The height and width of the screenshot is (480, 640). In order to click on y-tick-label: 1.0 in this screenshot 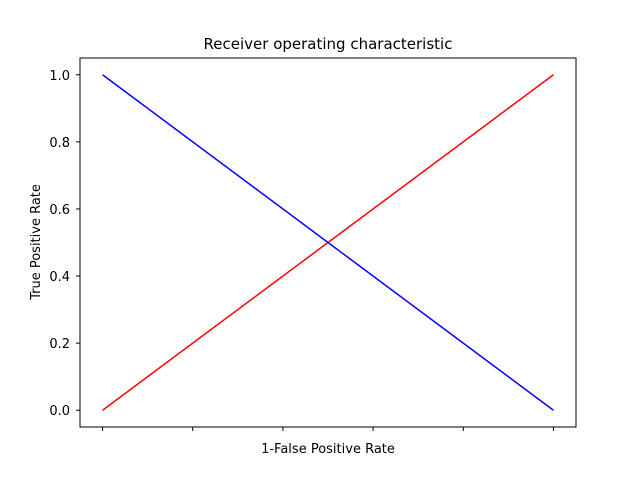, I will do `click(59, 76)`.